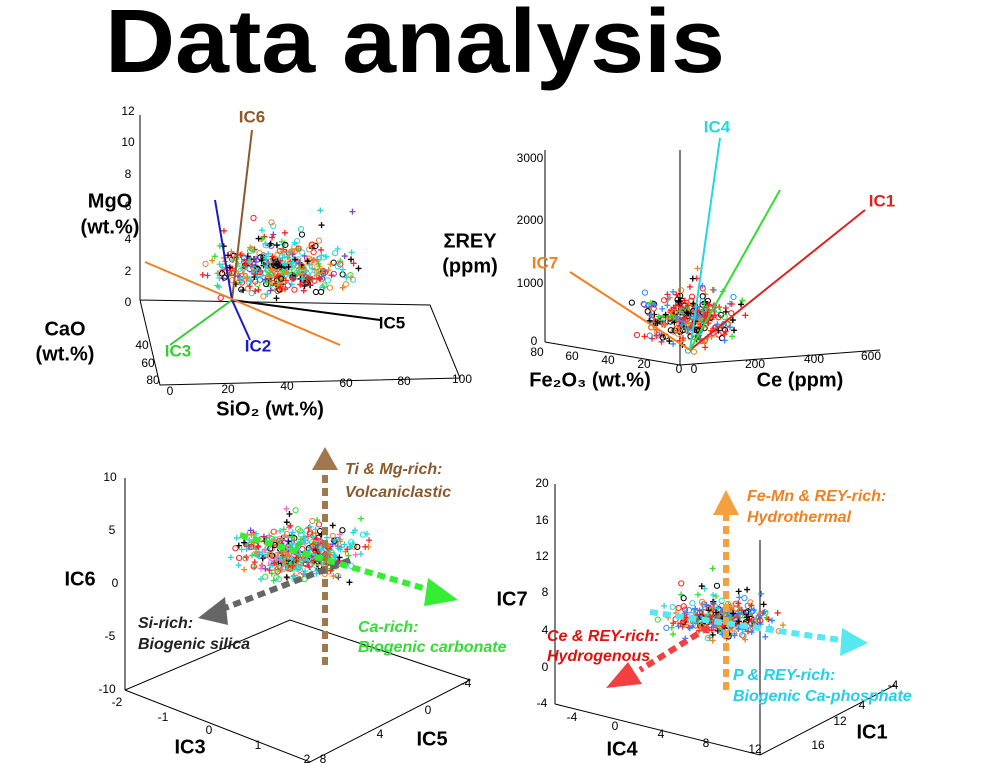 This screenshot has height=771, width=1000. Describe the element at coordinates (441, 592) in the screenshot. I see `arrowhead` at that location.